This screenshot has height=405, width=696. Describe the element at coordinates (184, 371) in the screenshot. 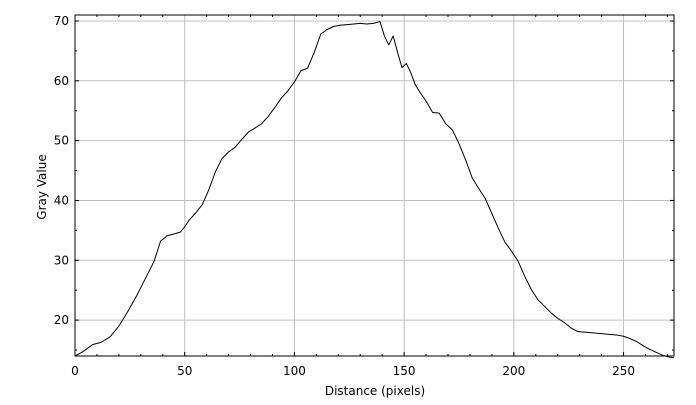

I see `x-tick-label: 50` at that location.